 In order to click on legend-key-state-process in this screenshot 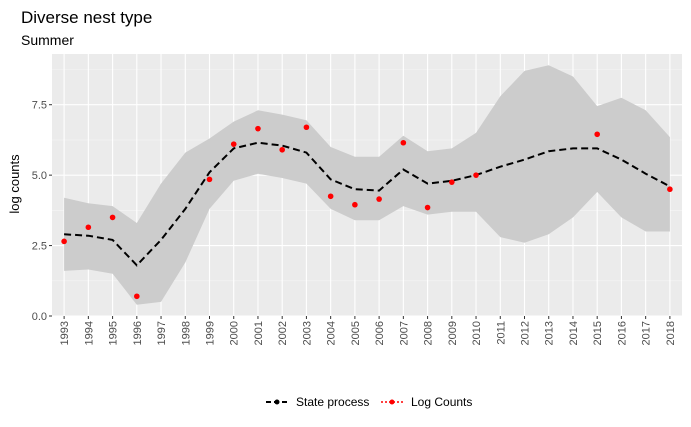, I will do `click(277, 402)`.